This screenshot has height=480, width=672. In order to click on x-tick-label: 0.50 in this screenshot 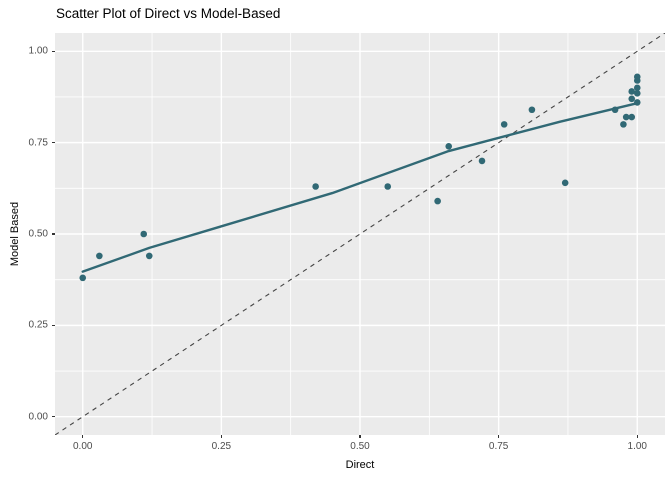, I will do `click(360, 446)`.